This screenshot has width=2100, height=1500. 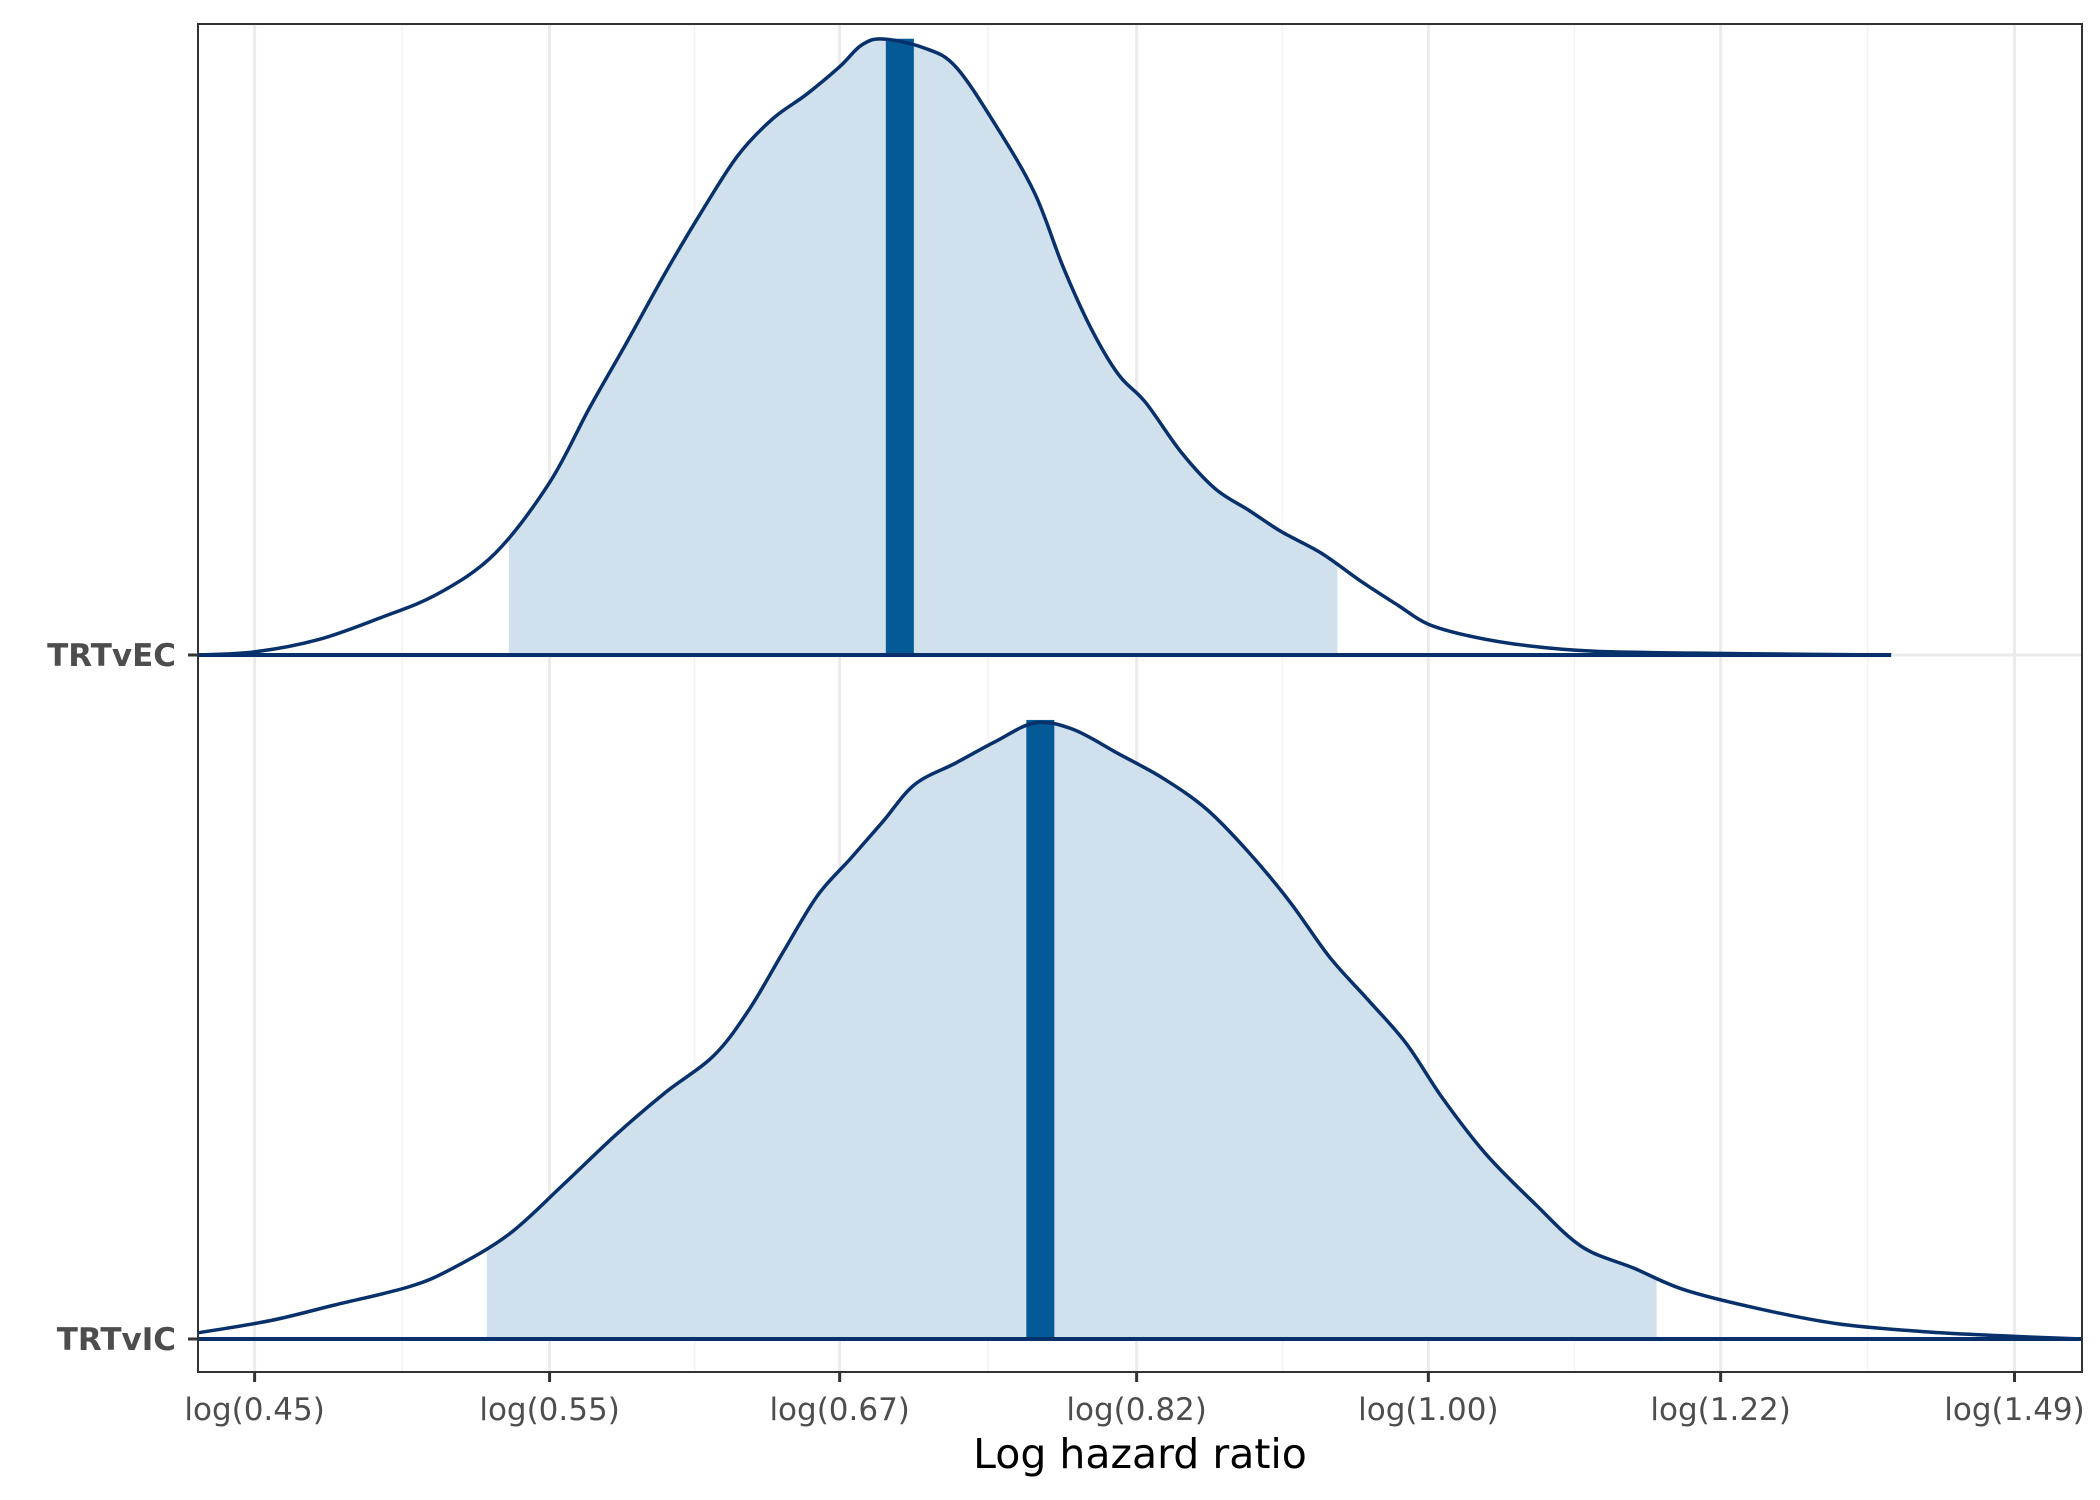 I want to click on x-tick-label: log(0.67), so click(x=839, y=1410).